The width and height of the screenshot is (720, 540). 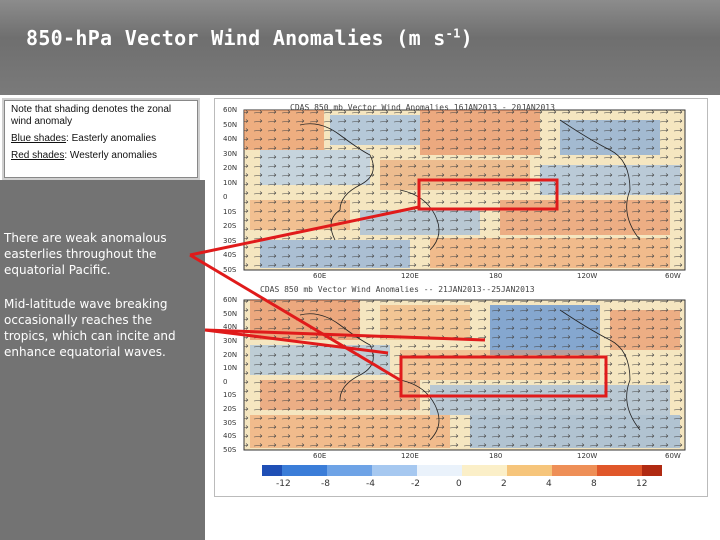 What do you see at coordinates (459, 484) in the screenshot?
I see `colorbar-tick-label: 0` at bounding box center [459, 484].